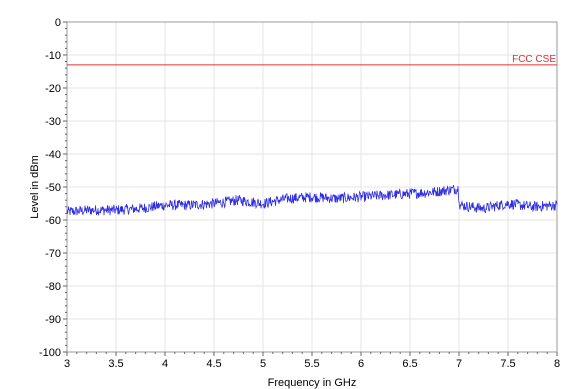 The width and height of the screenshot is (566, 389). Describe the element at coordinates (53, 221) in the screenshot. I see `y-tick-label: -60` at that location.